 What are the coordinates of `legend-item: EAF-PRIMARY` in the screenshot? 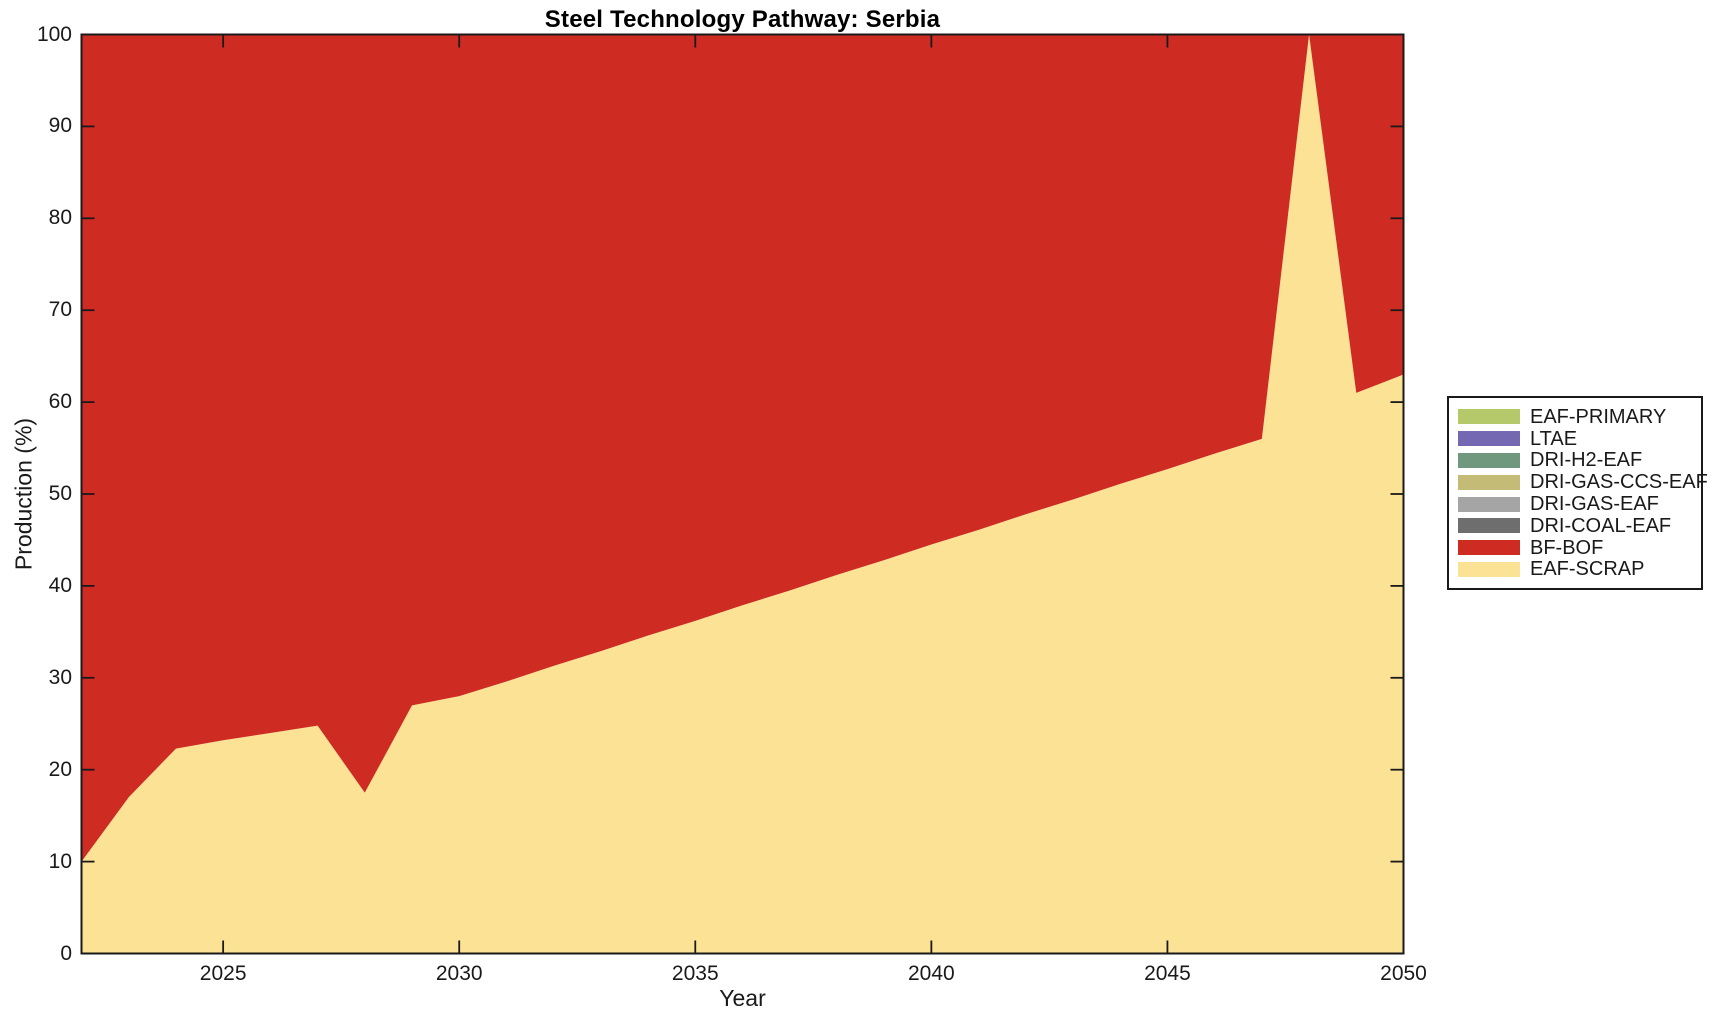 It's located at (1579, 417).